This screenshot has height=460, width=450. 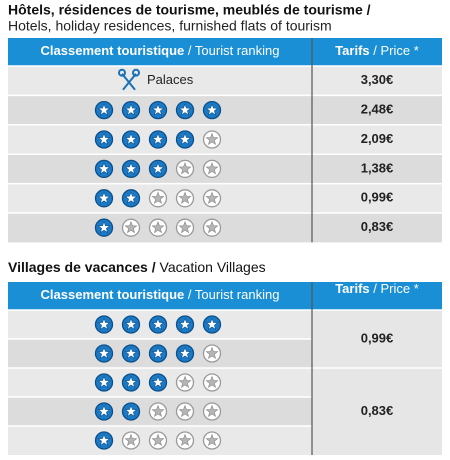 What do you see at coordinates (113, 294) in the screenshot?
I see `header-fr: Classement touristique` at bounding box center [113, 294].